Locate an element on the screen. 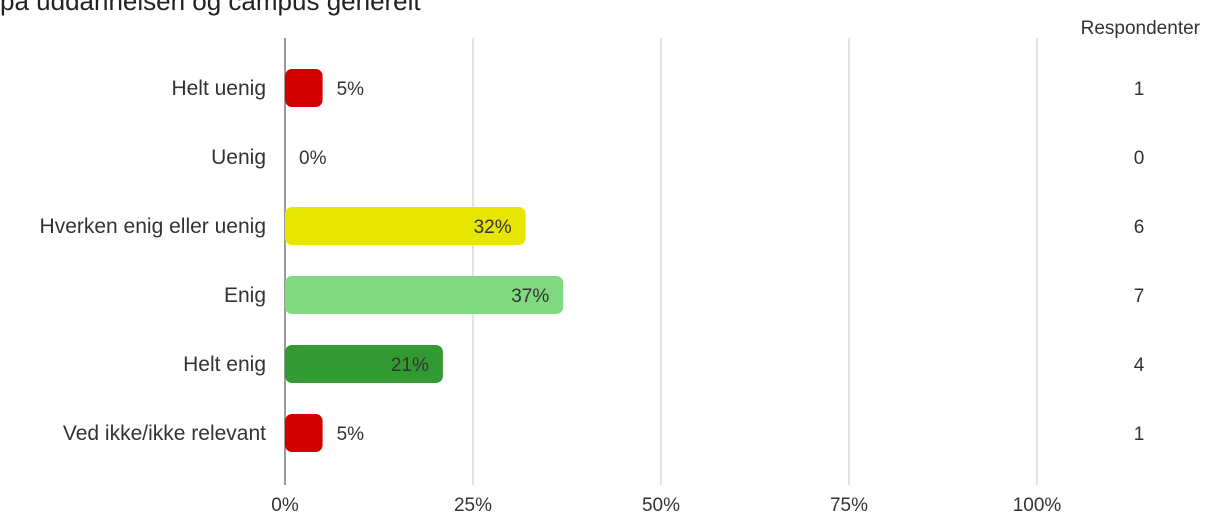 The image size is (1231, 518). chart-title: på uddannelsen og campus generelt is located at coordinates (210, 8).